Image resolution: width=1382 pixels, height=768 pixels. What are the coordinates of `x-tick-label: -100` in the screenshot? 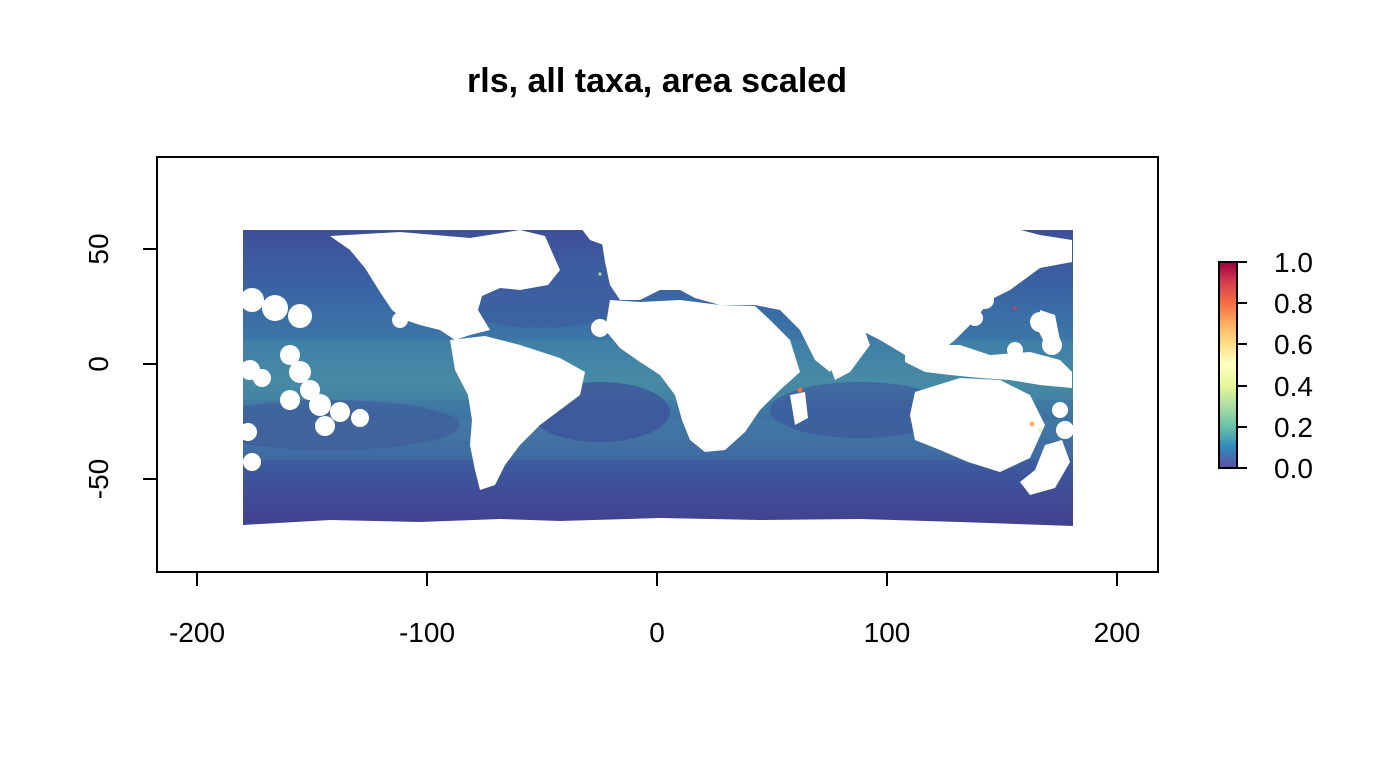 It's located at (427, 632).